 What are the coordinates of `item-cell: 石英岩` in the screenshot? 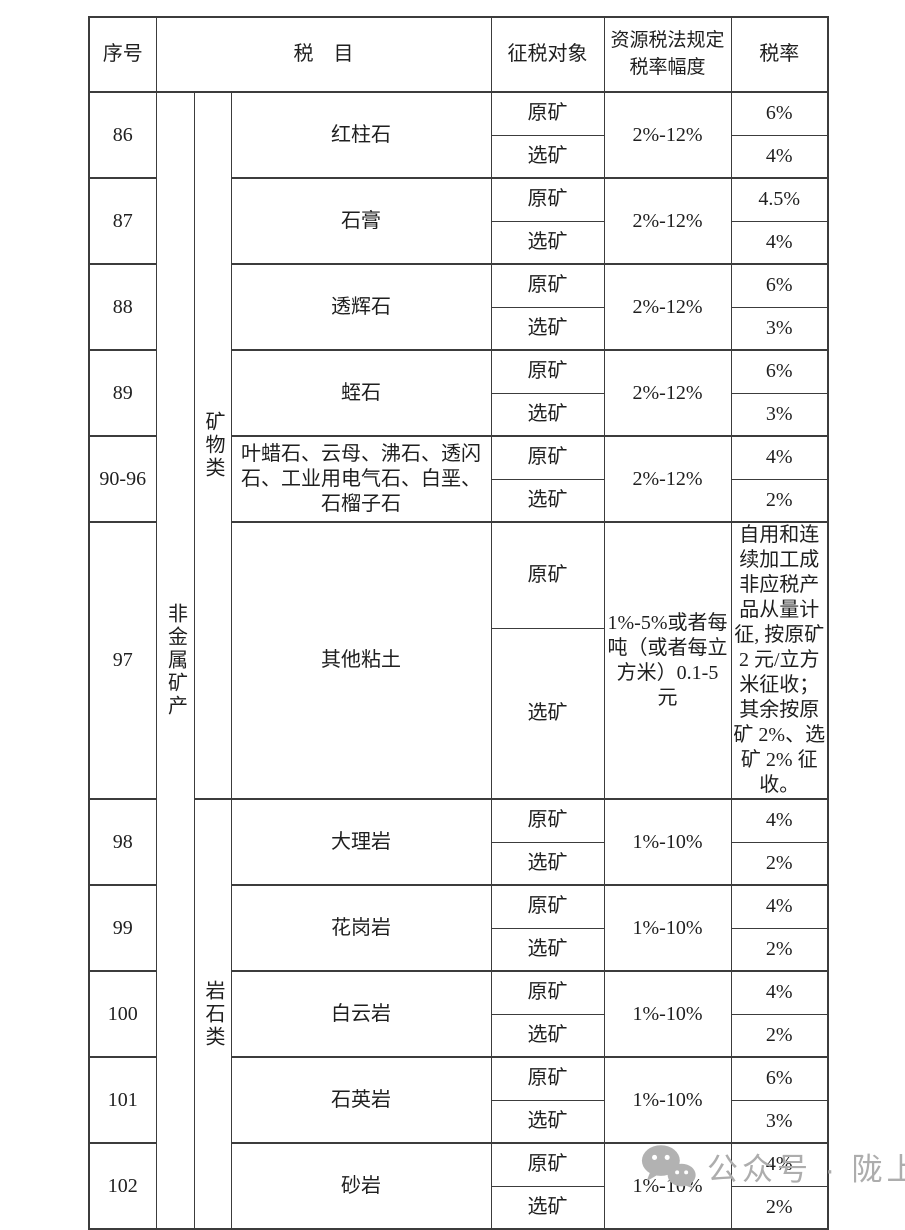 It's located at (361, 1100).